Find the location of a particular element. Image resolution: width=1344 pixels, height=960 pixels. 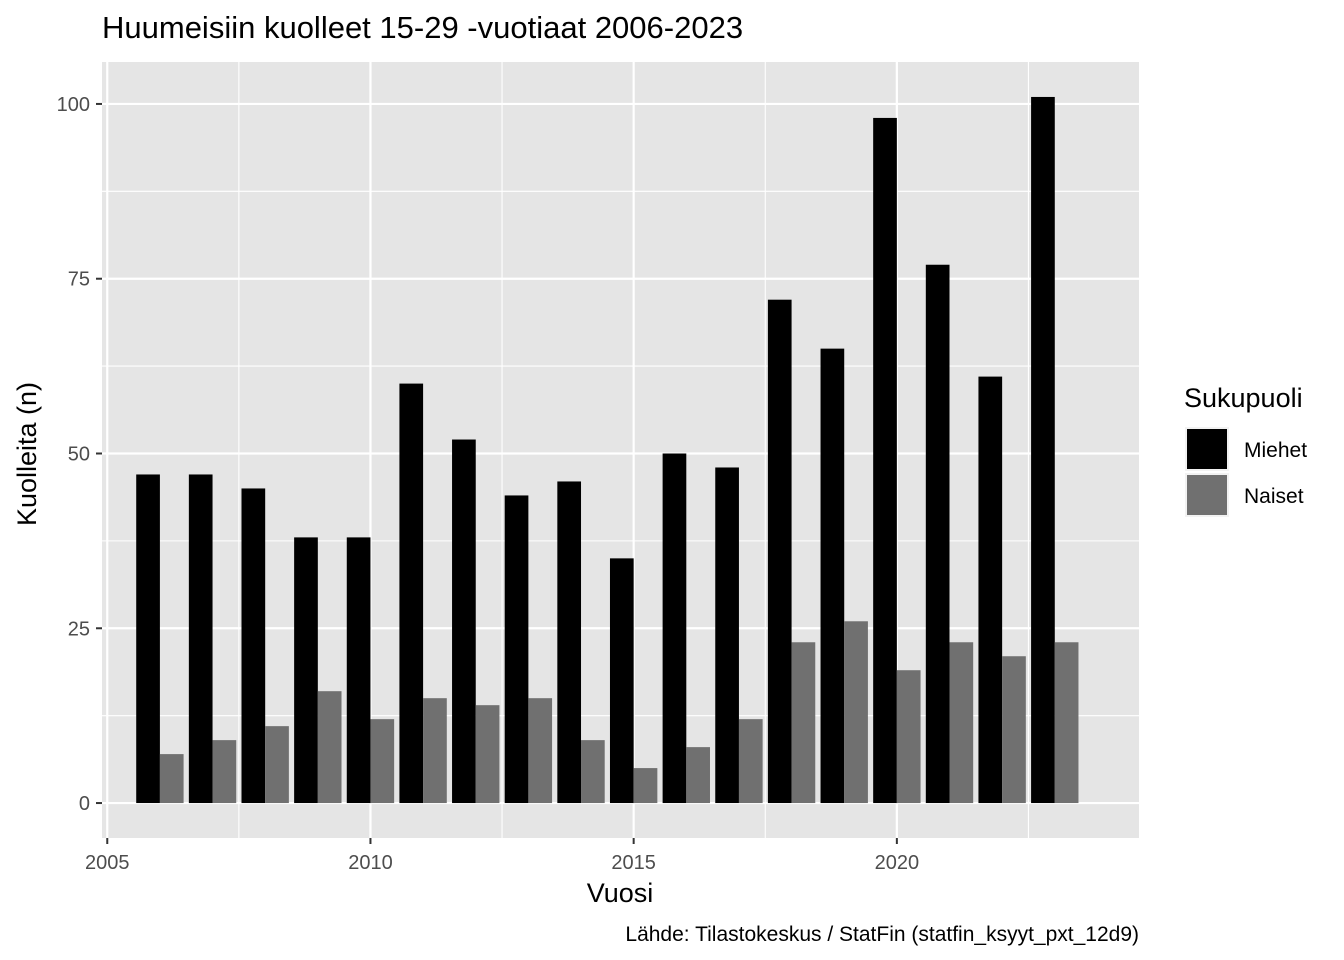

bar-naiset-2022 is located at coordinates (1014, 730).